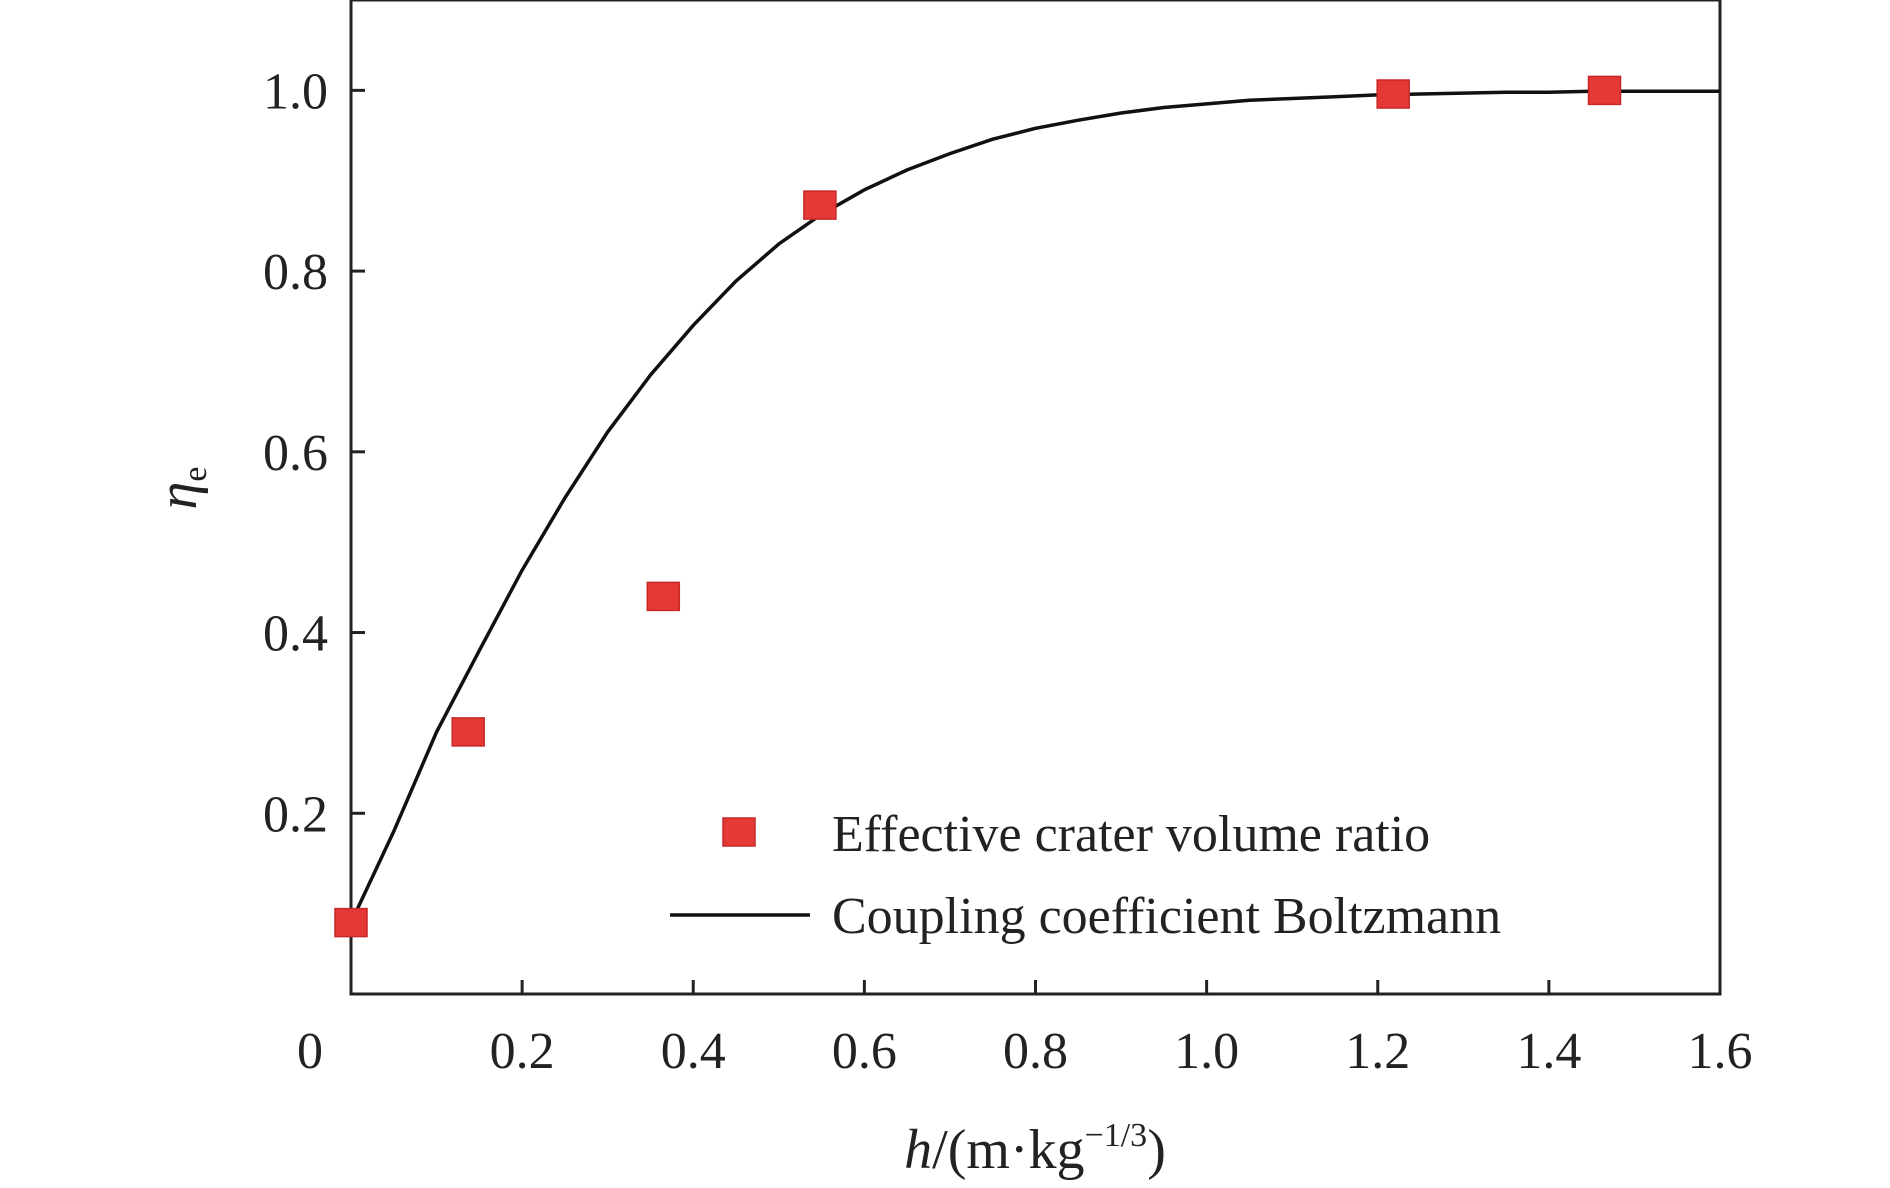 Image resolution: width=1890 pixels, height=1188 pixels. What do you see at coordinates (295, 814) in the screenshot?
I see `y-tick-label: 0.2` at bounding box center [295, 814].